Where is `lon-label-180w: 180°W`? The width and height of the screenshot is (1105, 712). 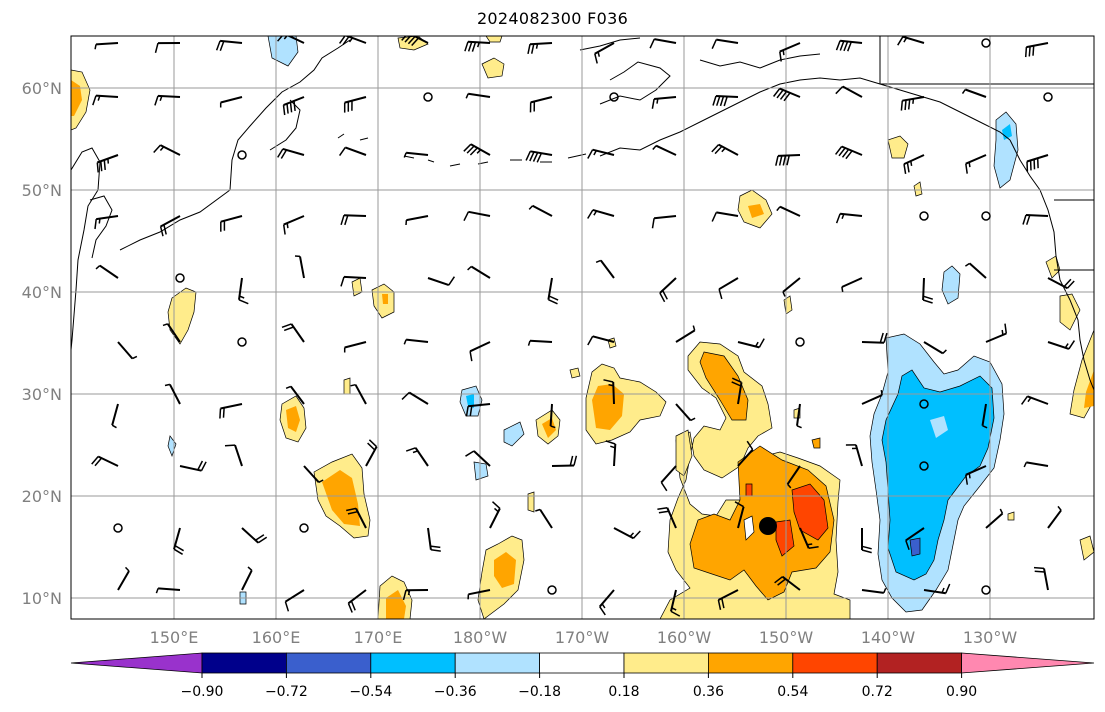
lon-label-180w: 180°W is located at coordinates (480, 637).